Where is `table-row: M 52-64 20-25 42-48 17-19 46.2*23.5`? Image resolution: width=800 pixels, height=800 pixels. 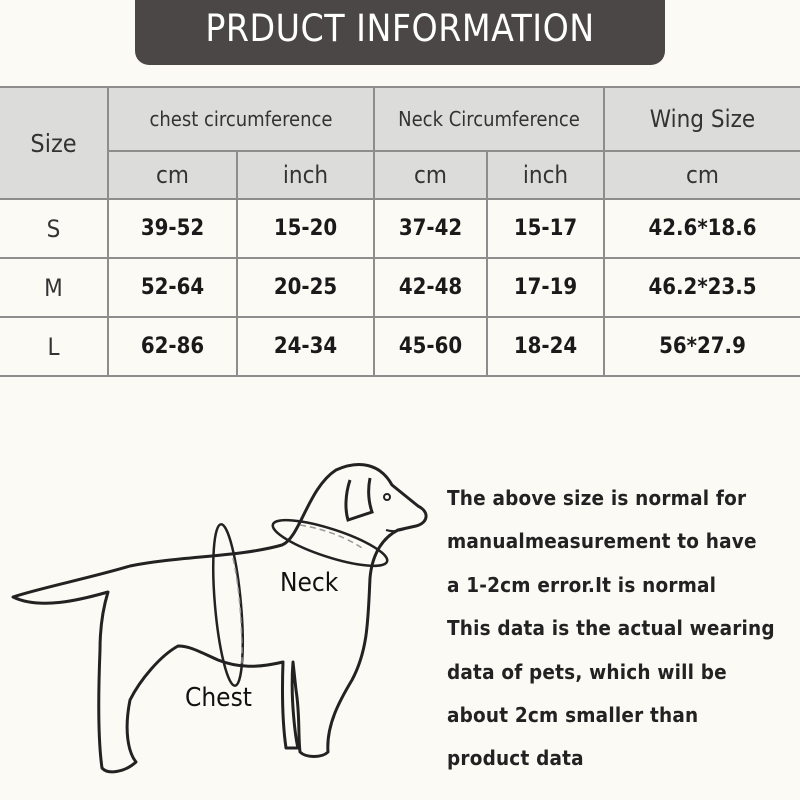
table-row: M 52-64 20-25 42-48 17-19 46.2*23.5 is located at coordinates (400, 287).